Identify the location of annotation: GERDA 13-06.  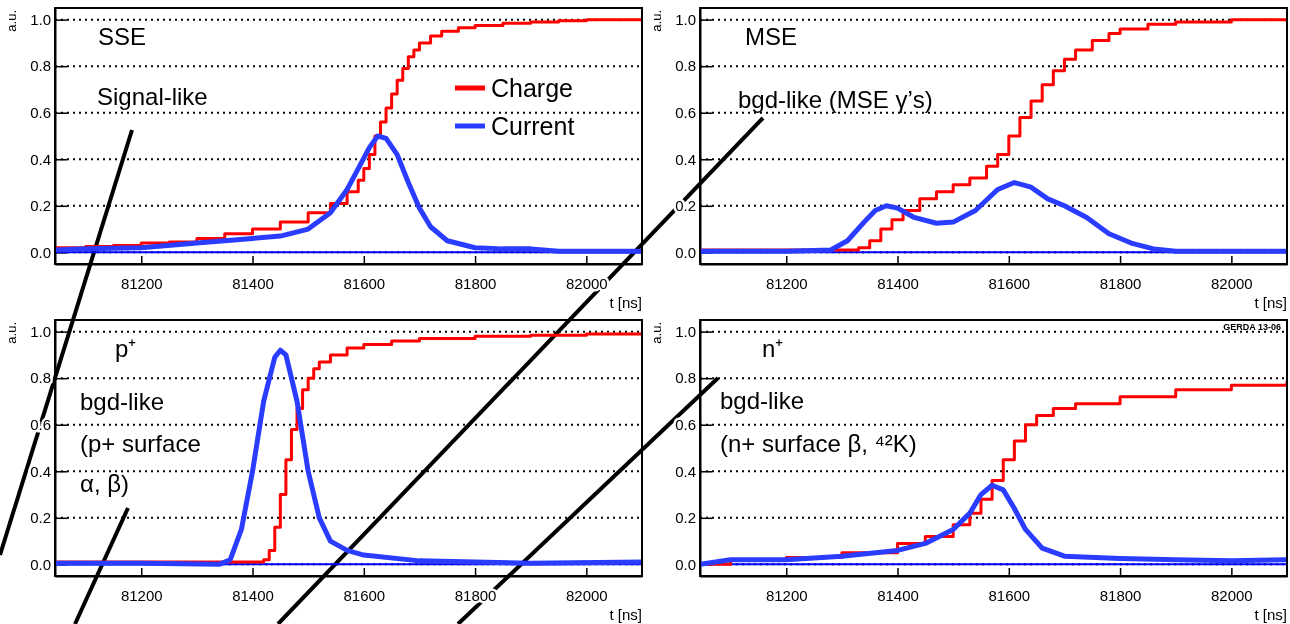
(1252, 327).